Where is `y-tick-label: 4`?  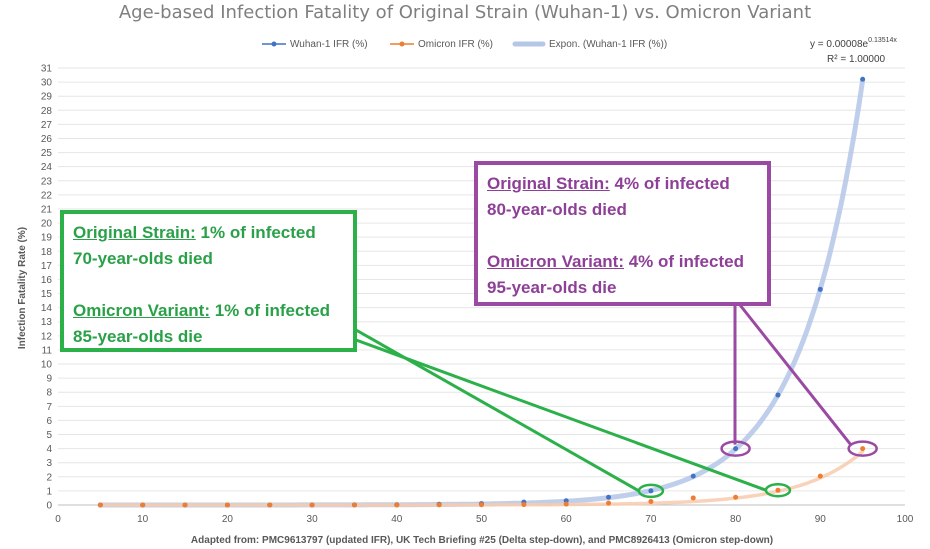 y-tick-label: 4 is located at coordinates (49, 449).